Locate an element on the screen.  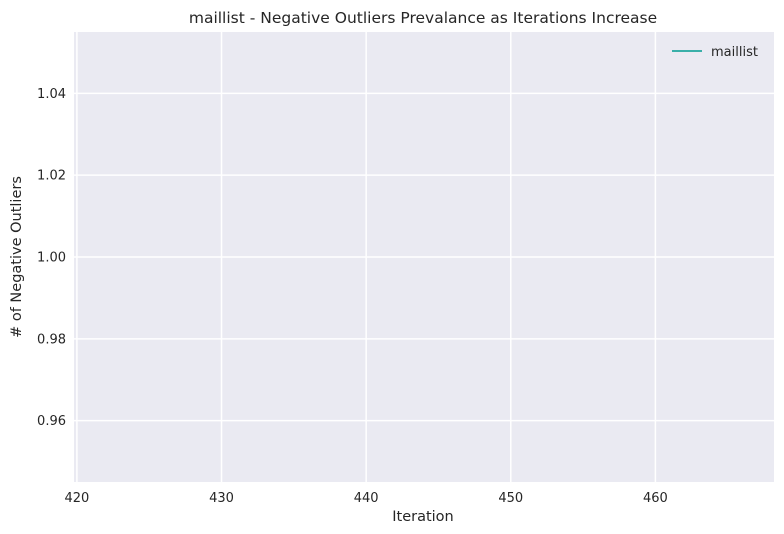
legend-label-maillist: maillist is located at coordinates (734, 52).